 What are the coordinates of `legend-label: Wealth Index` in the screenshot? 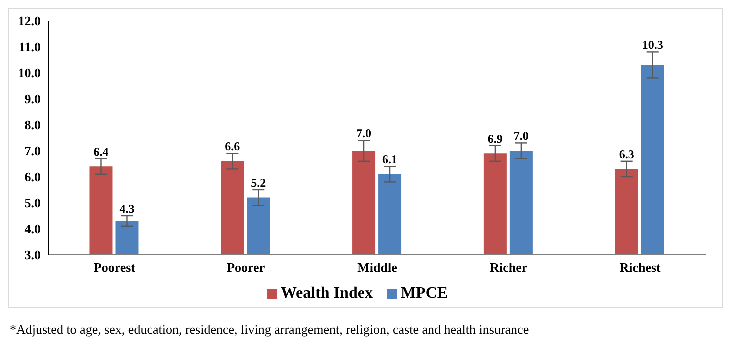 It's located at (326, 294).